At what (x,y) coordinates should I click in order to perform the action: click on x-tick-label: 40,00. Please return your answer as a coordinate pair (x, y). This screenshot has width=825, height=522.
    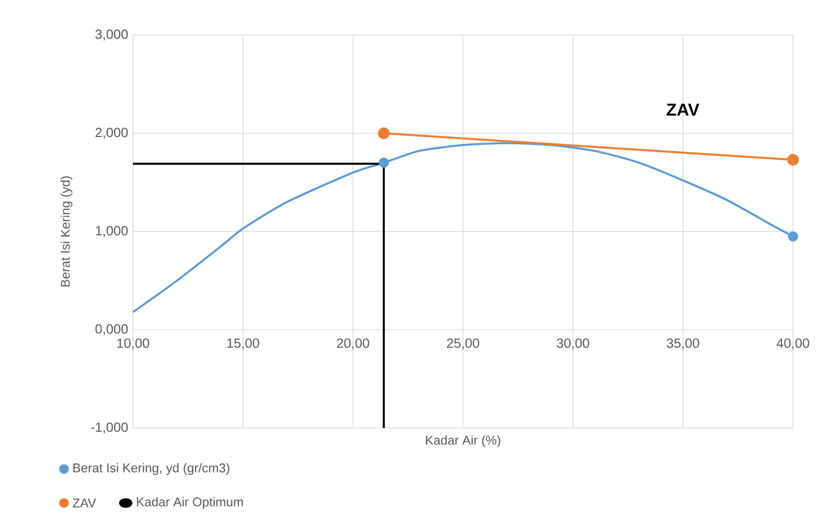
    Looking at the image, I should click on (793, 344).